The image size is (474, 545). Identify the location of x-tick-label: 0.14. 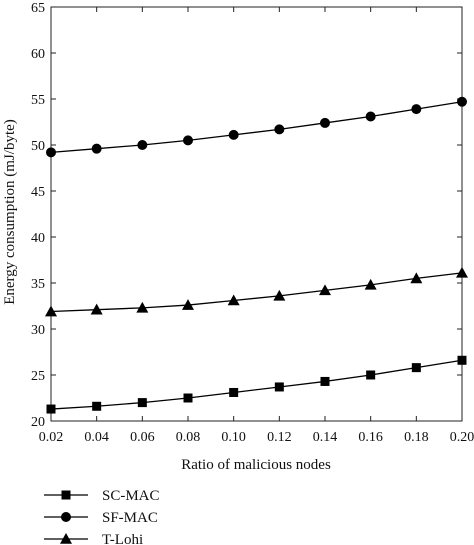
(325, 437).